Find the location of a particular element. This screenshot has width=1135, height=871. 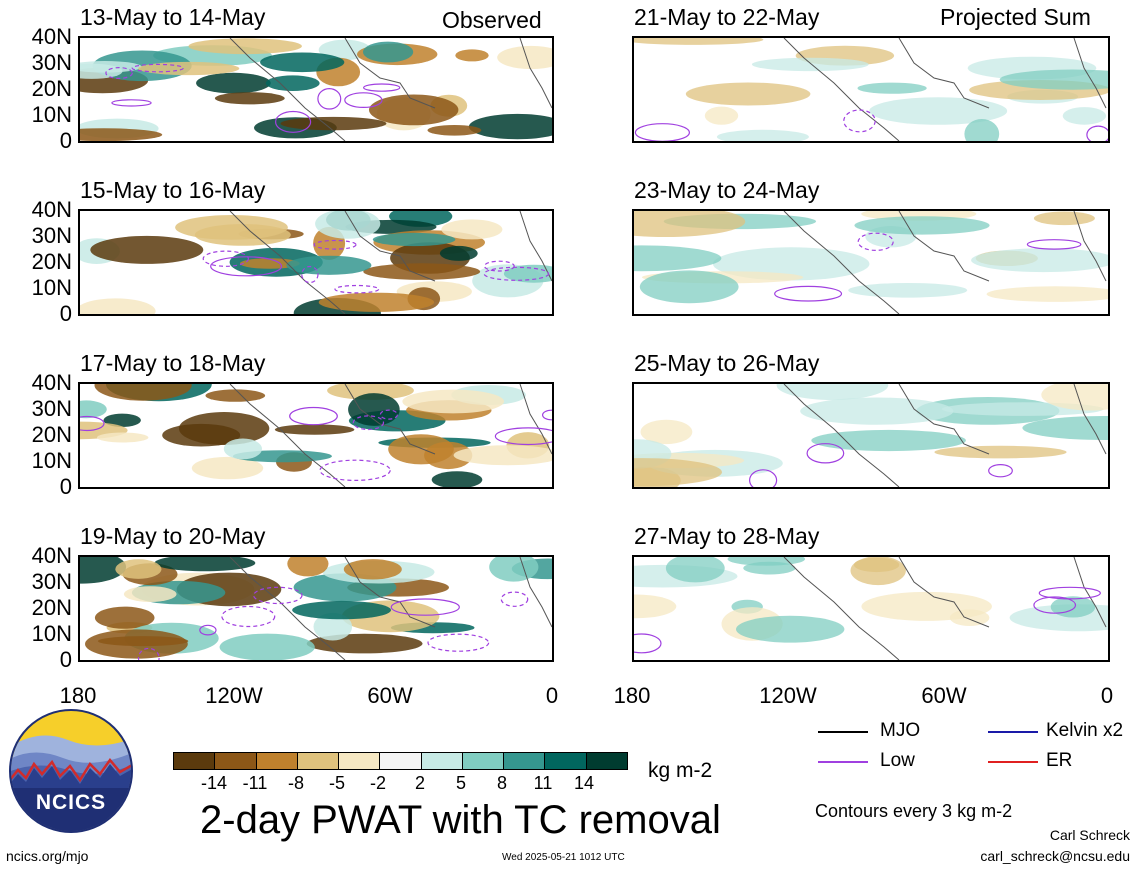

colorbar-tick-label: -11 is located at coordinates (255, 783).